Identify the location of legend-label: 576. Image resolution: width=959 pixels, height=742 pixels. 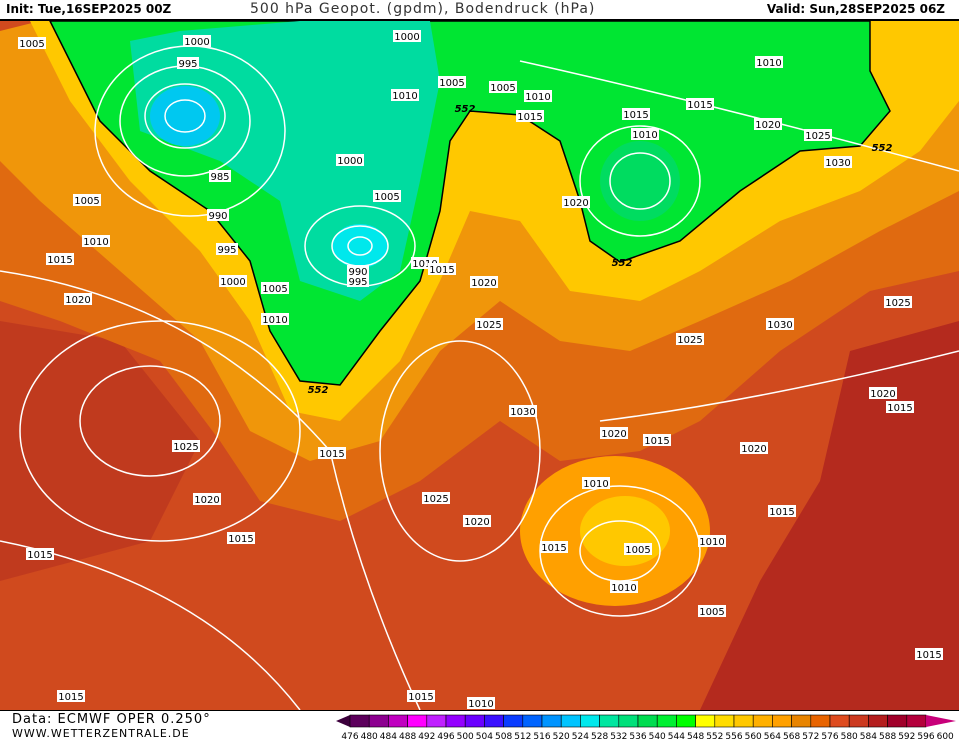
(829, 736).